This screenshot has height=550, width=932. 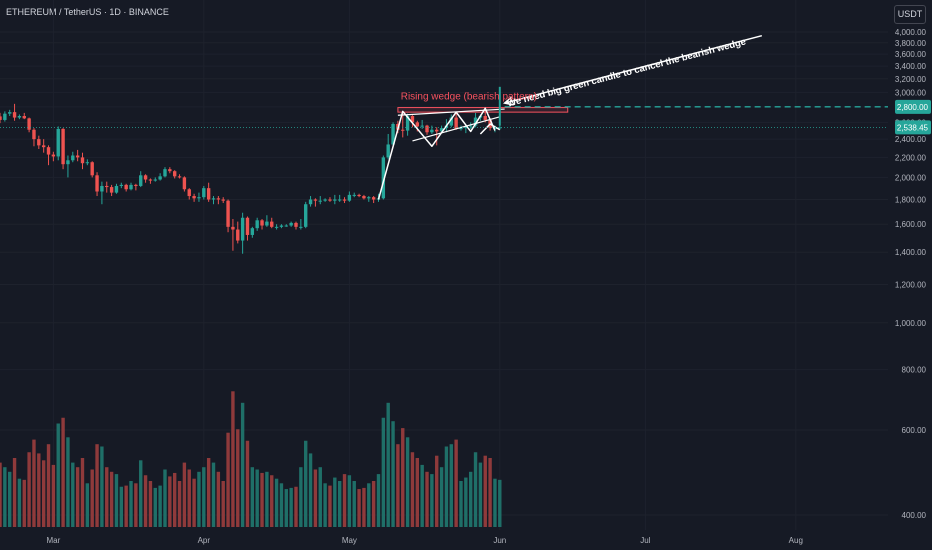 I want to click on price-tick-label: 3,400.00, so click(x=911, y=66).